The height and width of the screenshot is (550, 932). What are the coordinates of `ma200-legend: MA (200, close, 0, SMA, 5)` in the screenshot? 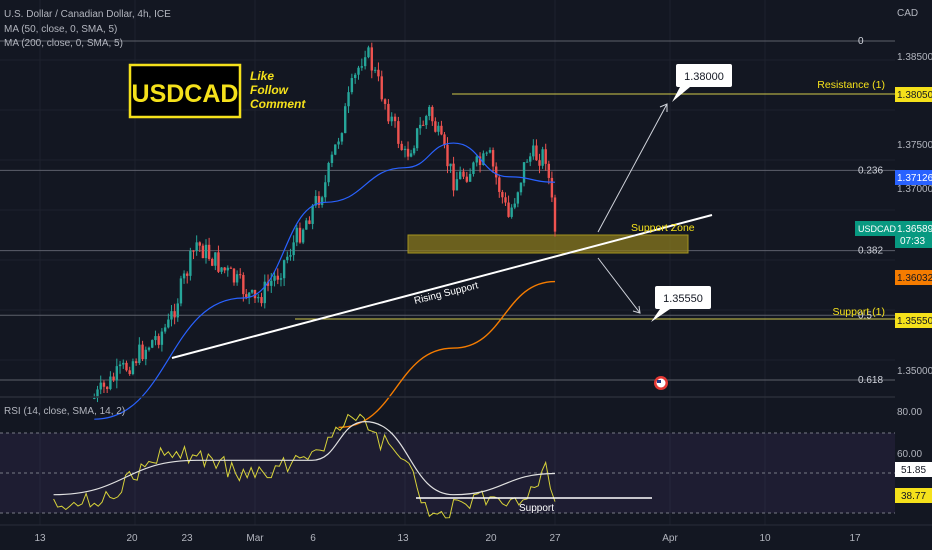 It's located at (63, 43).